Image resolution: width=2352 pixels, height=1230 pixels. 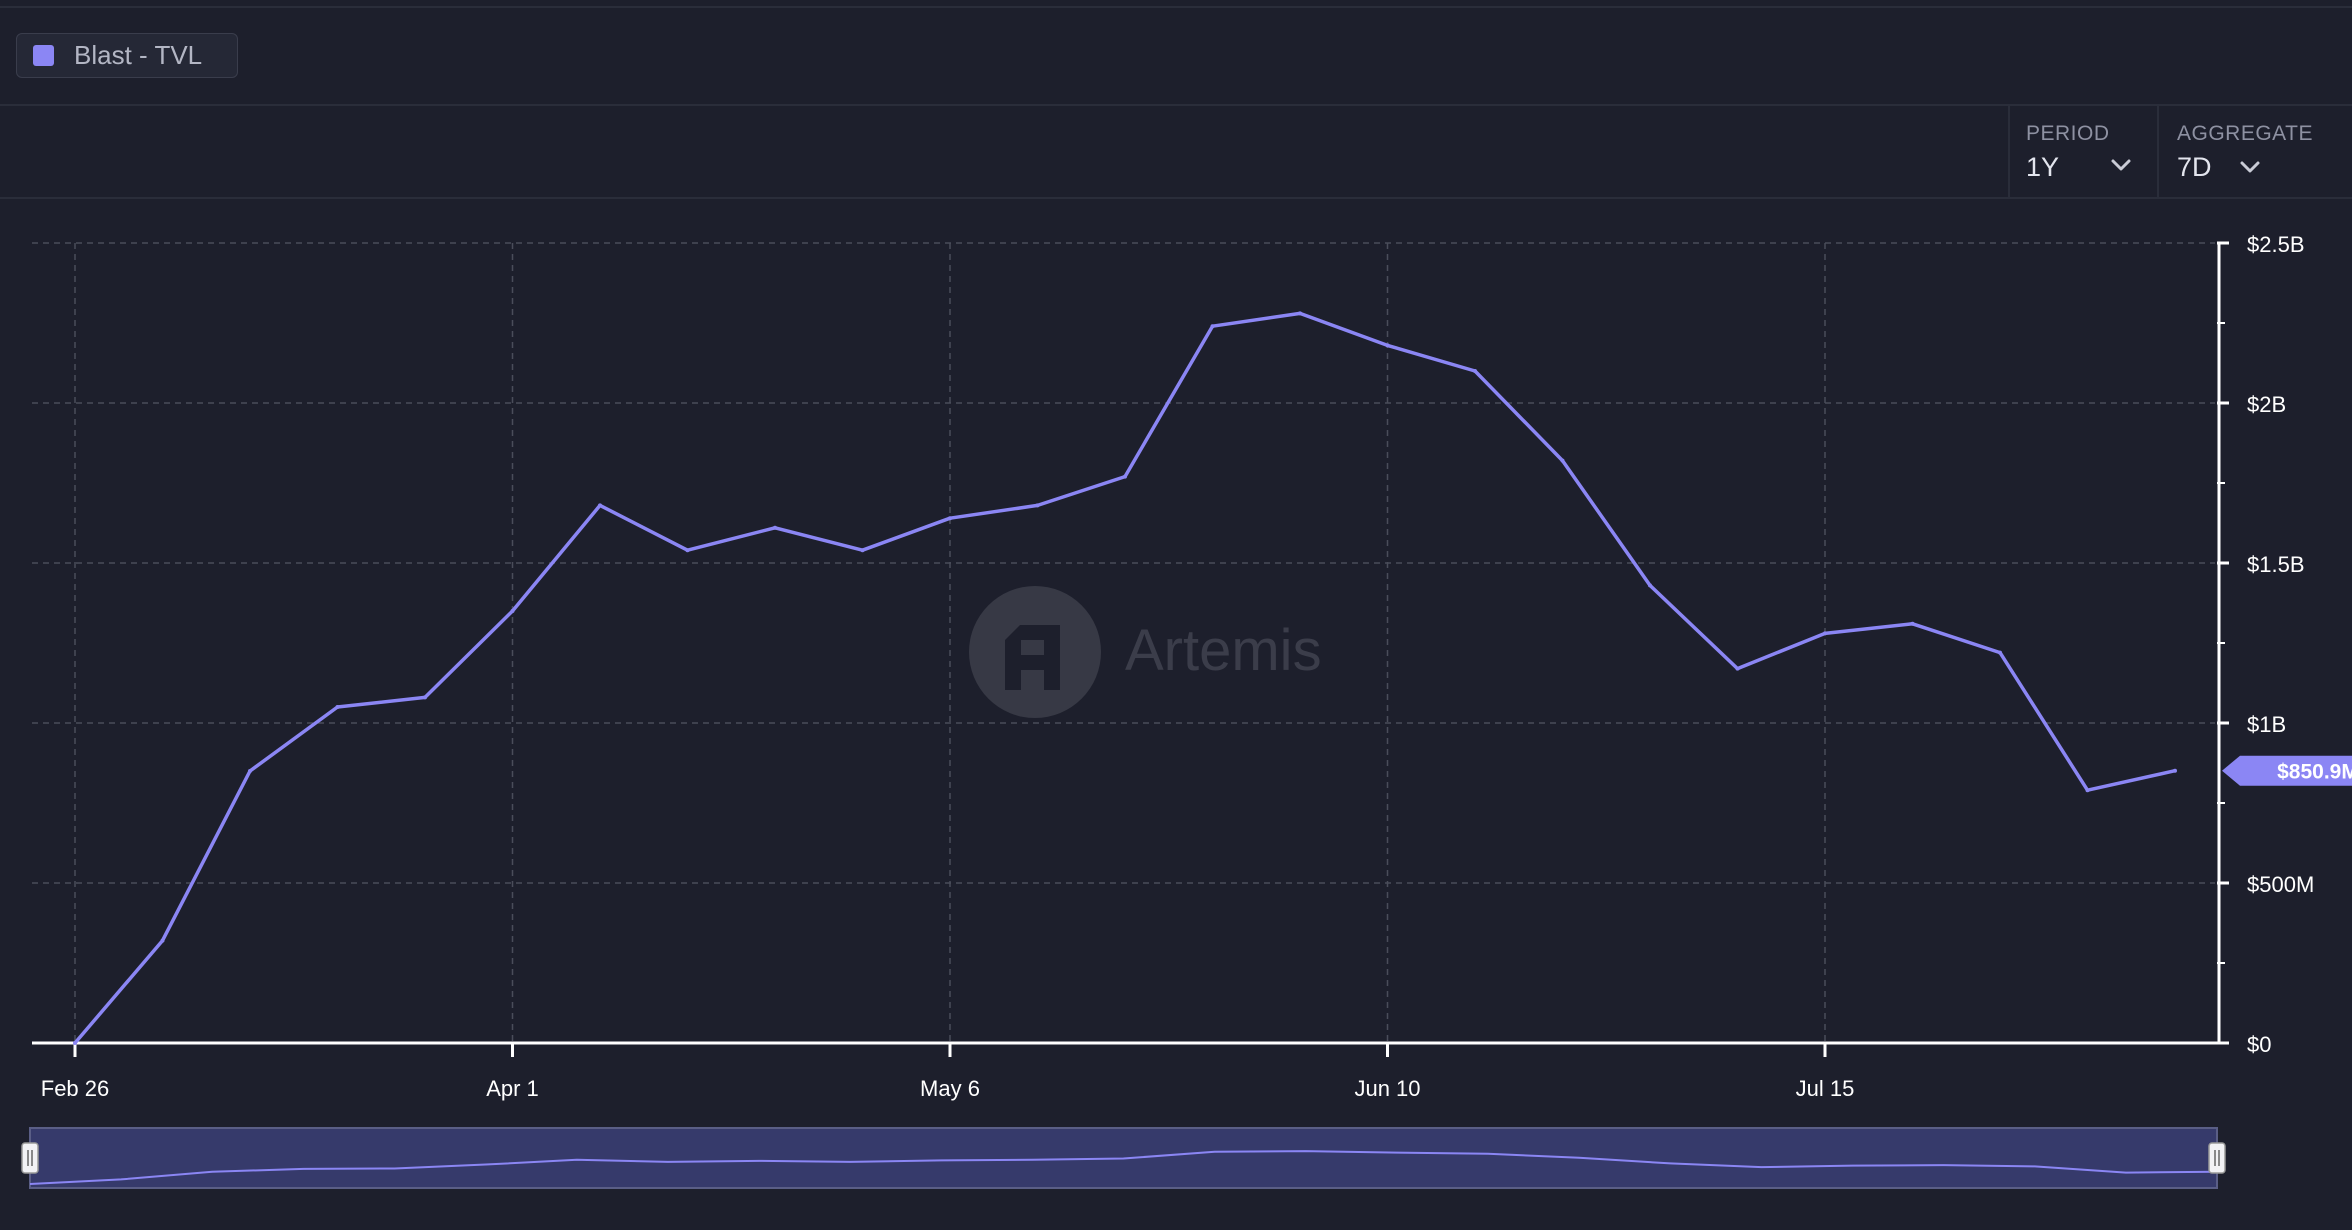 I want to click on artemis-logo-mark, so click(x=1032, y=657).